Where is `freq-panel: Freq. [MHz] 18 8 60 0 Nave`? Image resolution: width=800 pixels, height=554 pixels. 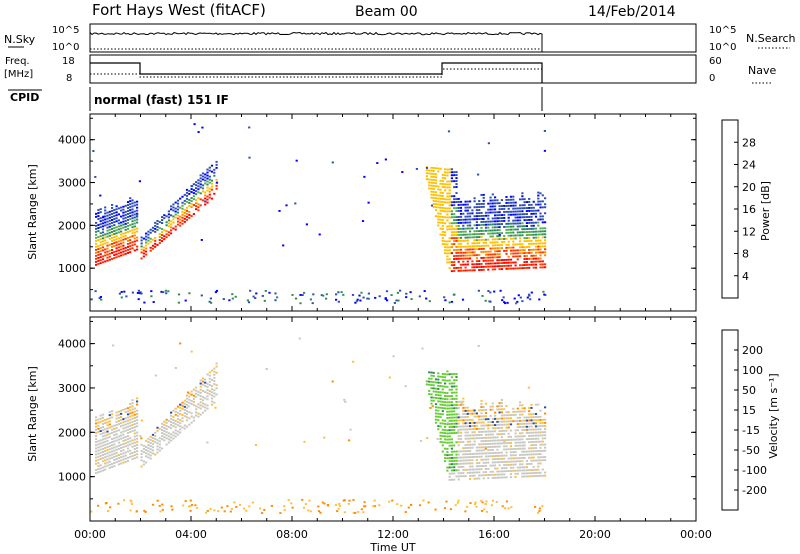 freq-panel: Freq. [MHz] 18 8 60 0 Nave is located at coordinates (390, 69).